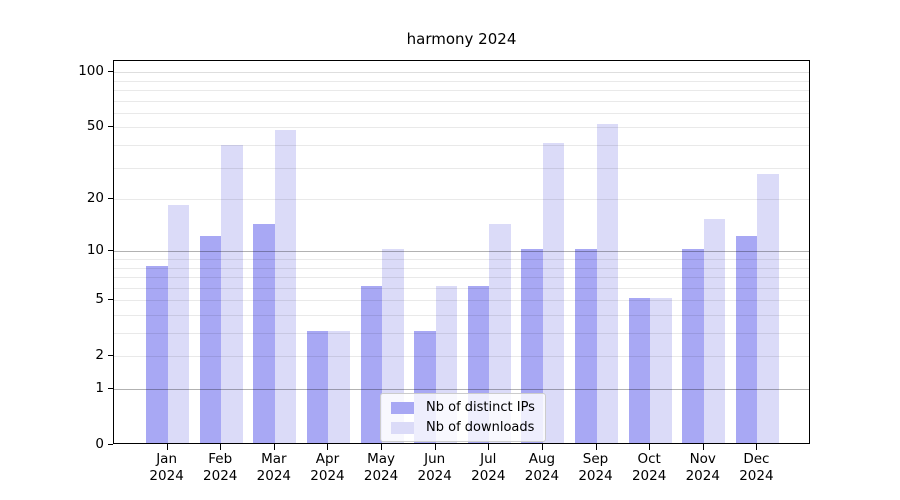 The image size is (900, 500). Describe the element at coordinates (382, 447) in the screenshot. I see `x-tick-mark-may` at that location.